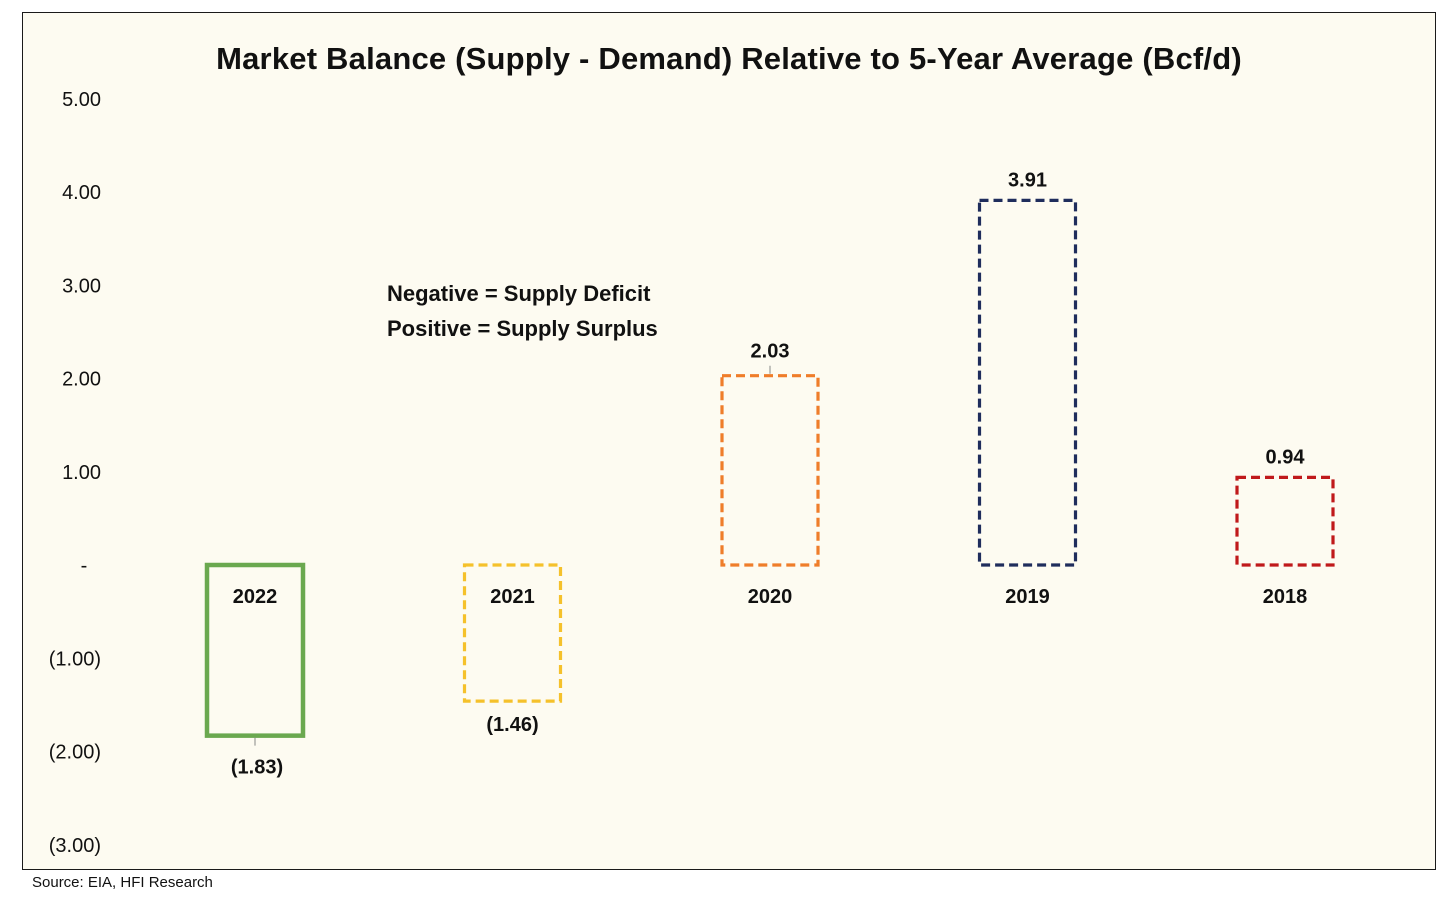 The width and height of the screenshot is (1456, 914). Describe the element at coordinates (75, 846) in the screenshot. I see `y-tick-label: (3.00)` at that location.